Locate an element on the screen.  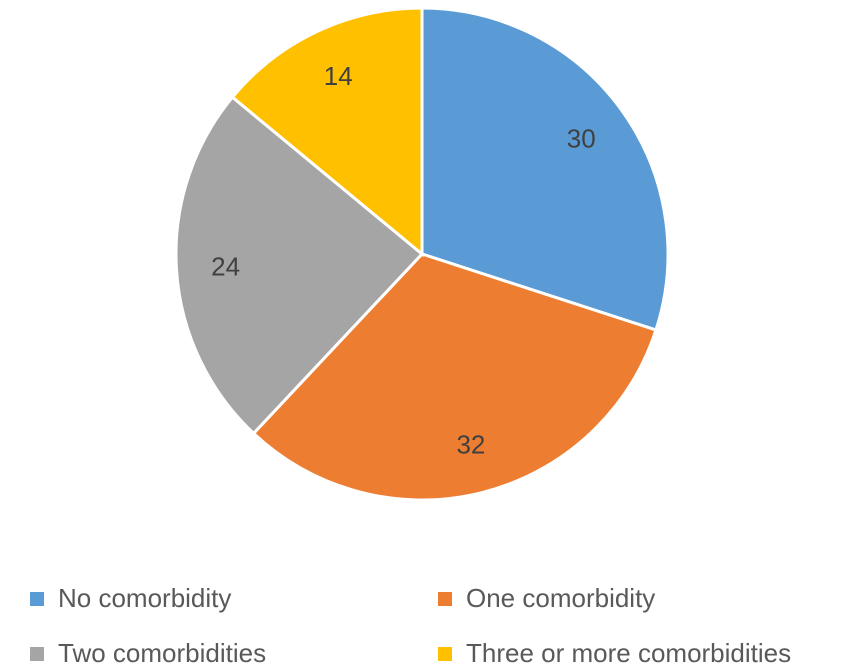
pie-slice-no-comorbidity is located at coordinates (545, 169).